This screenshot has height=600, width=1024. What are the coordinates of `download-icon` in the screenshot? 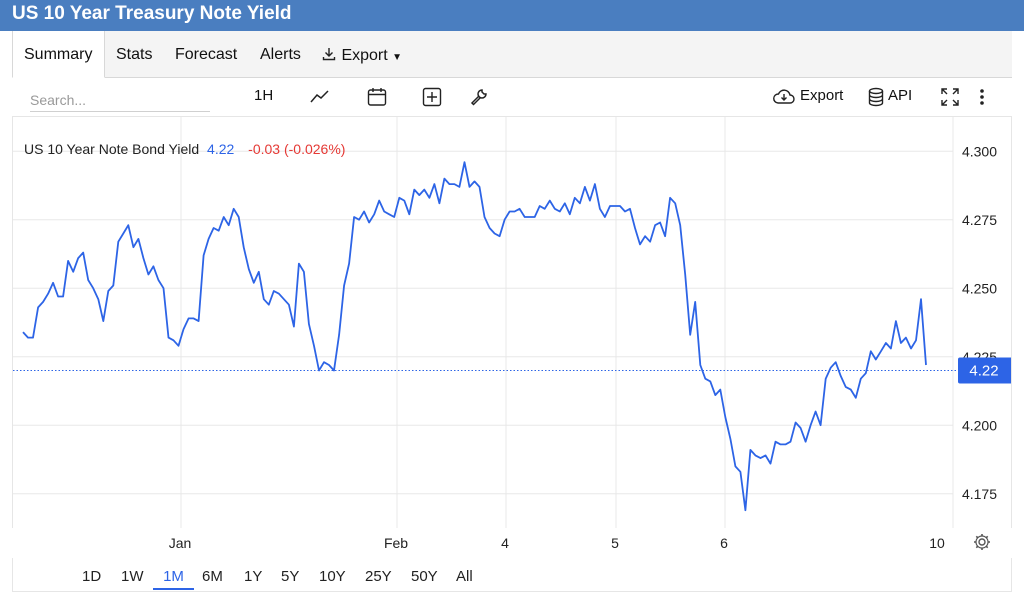 It's located at (329, 54).